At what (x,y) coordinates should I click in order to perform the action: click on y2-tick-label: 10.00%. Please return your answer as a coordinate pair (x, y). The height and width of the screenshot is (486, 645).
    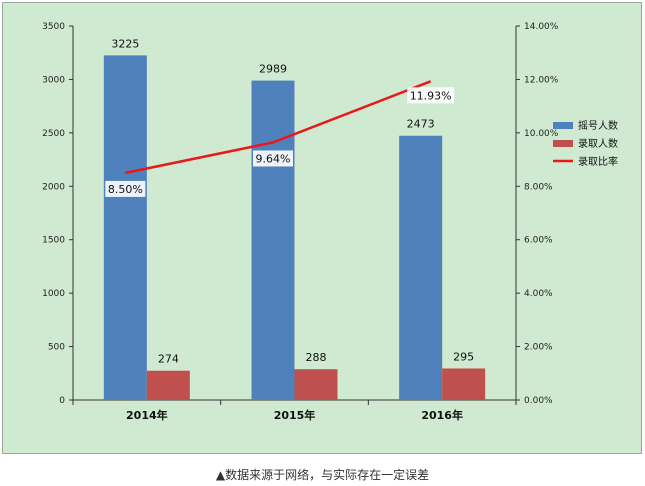
    Looking at the image, I should click on (541, 134).